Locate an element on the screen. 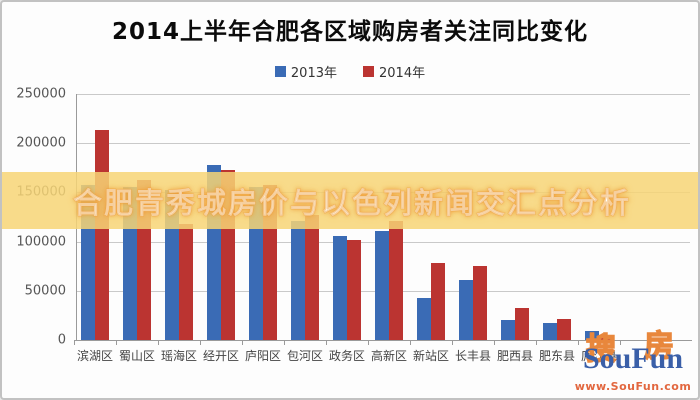 The width and height of the screenshot is (700, 400). x-axis-label-包河区: 包河区 is located at coordinates (304, 356).